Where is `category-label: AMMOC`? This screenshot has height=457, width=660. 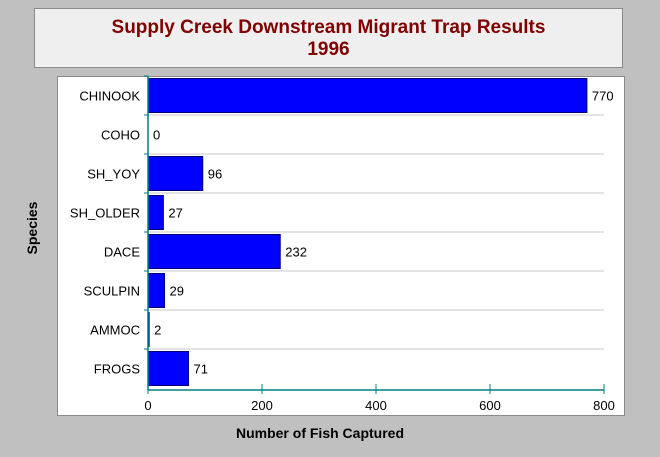
category-label: AMMOC is located at coordinates (115, 330).